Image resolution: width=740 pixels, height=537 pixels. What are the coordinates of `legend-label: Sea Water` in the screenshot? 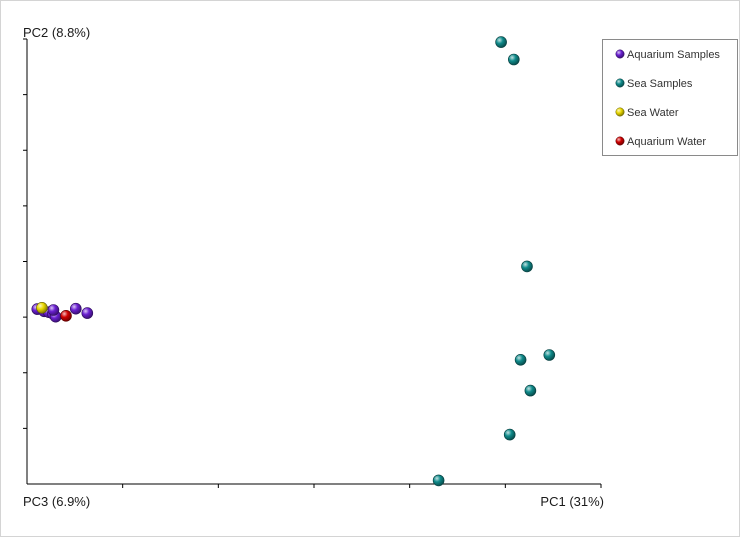 It's located at (653, 113).